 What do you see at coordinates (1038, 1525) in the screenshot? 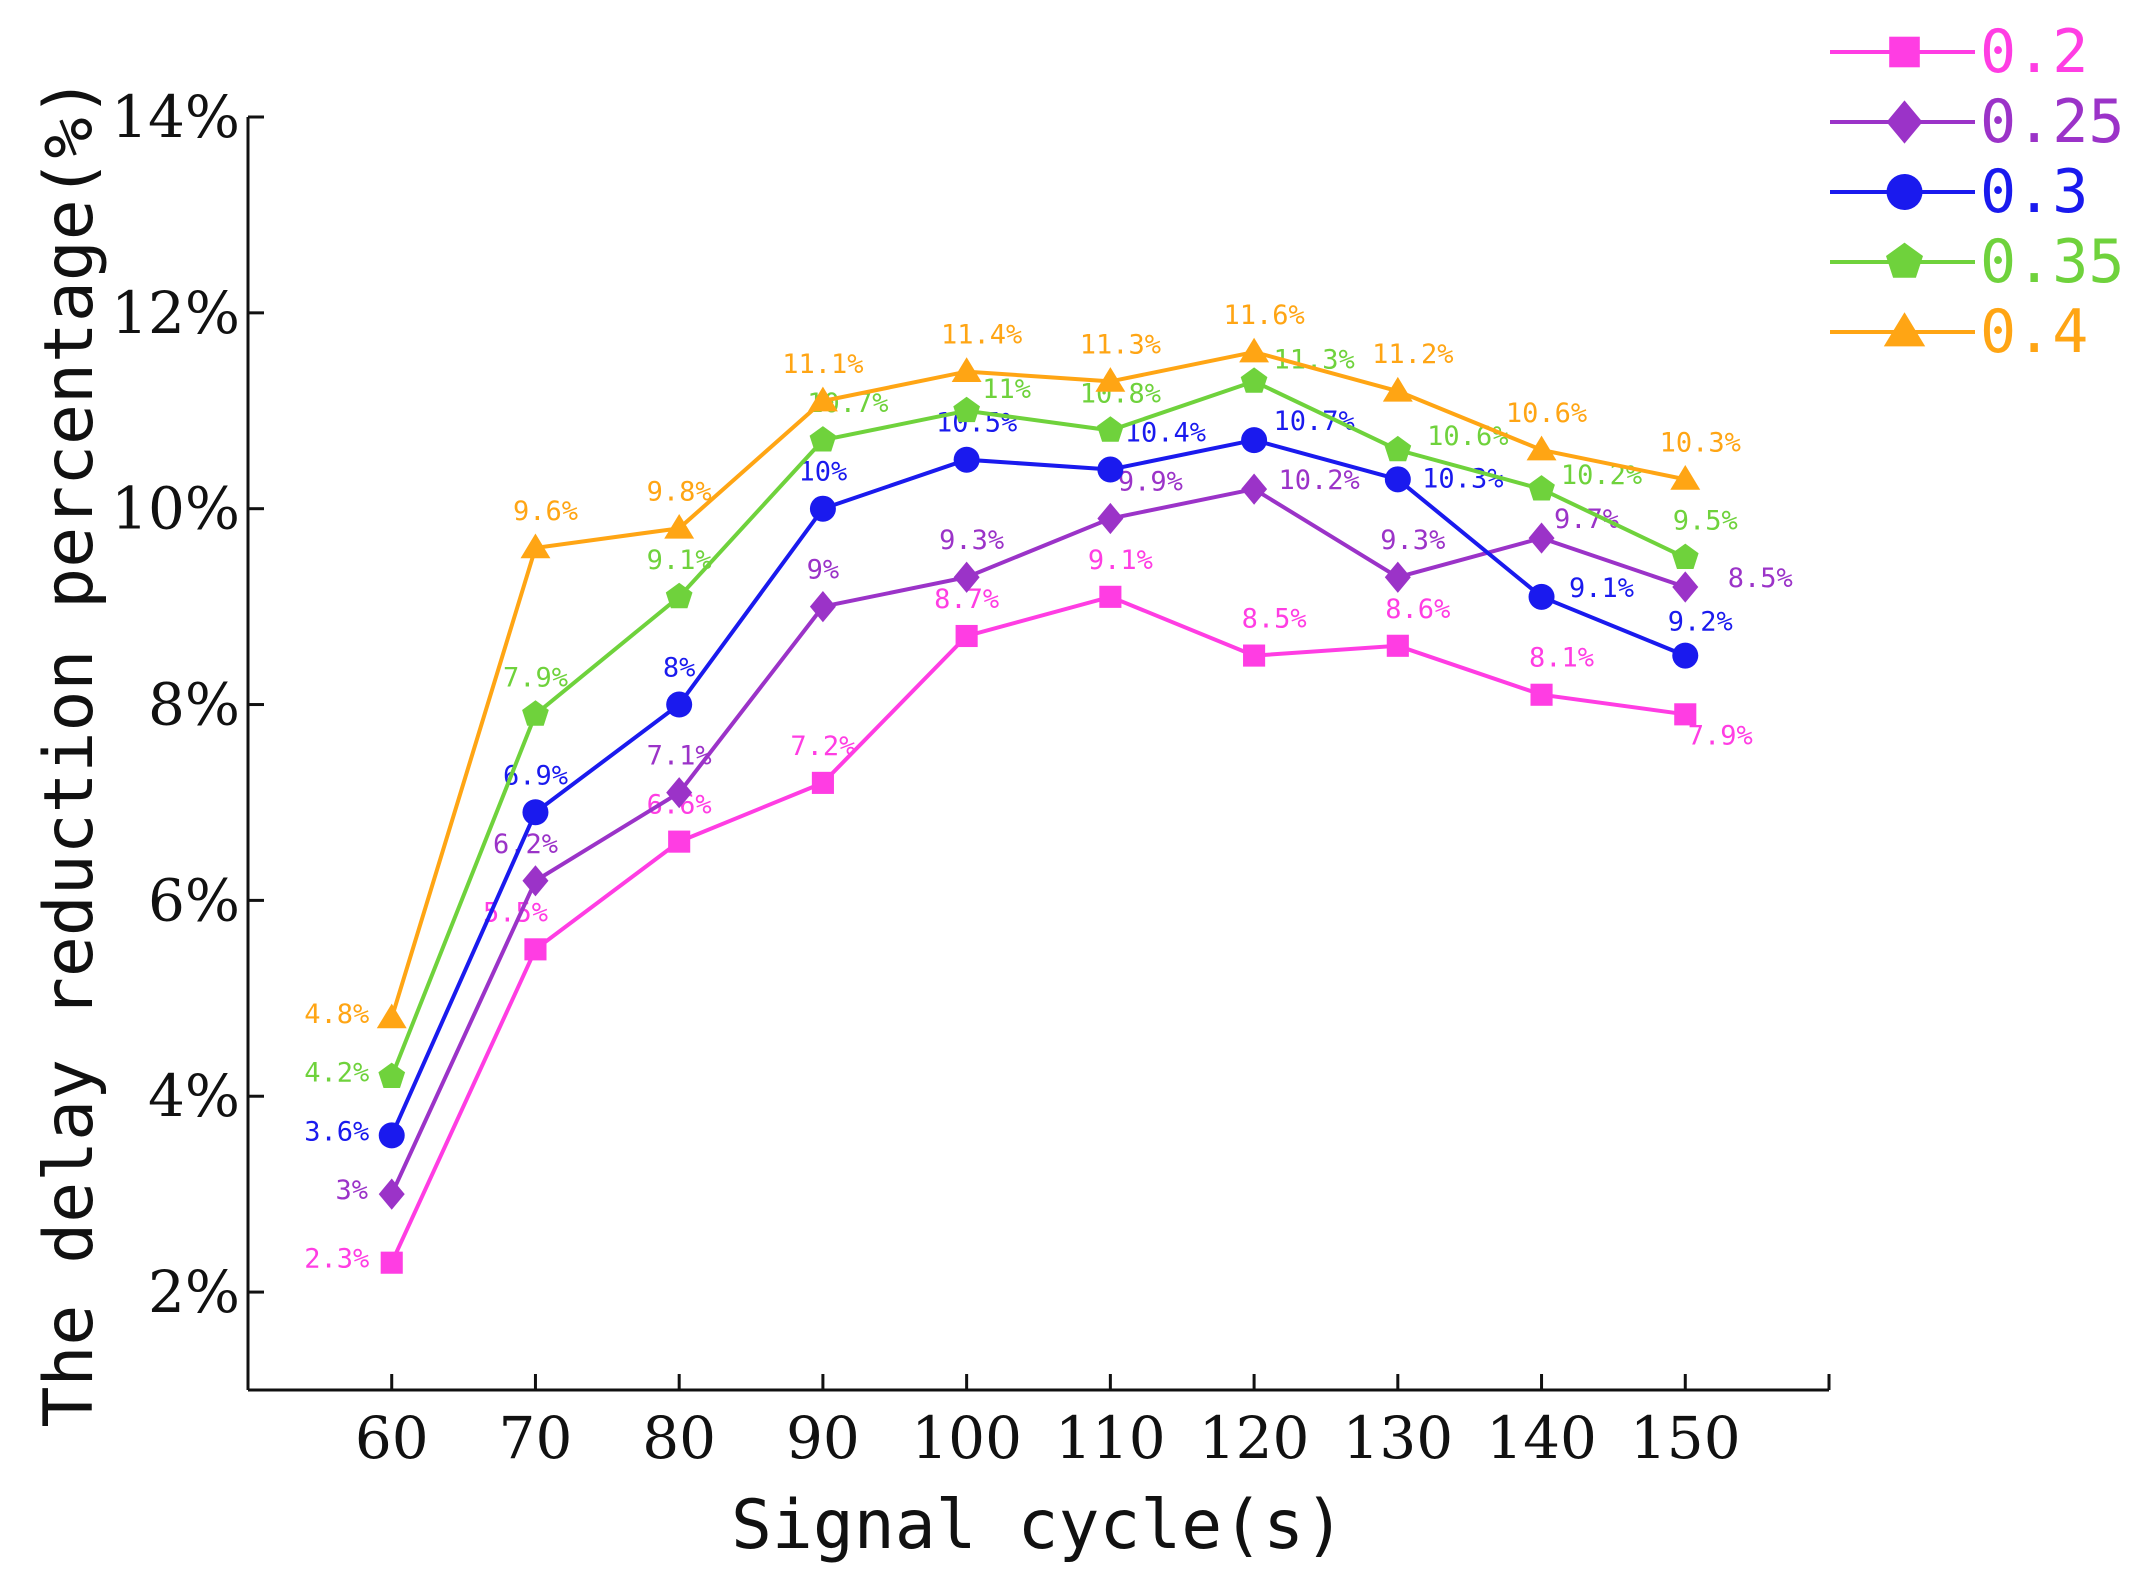
I see `x-axis-title: Signal cycle(s)` at bounding box center [1038, 1525].